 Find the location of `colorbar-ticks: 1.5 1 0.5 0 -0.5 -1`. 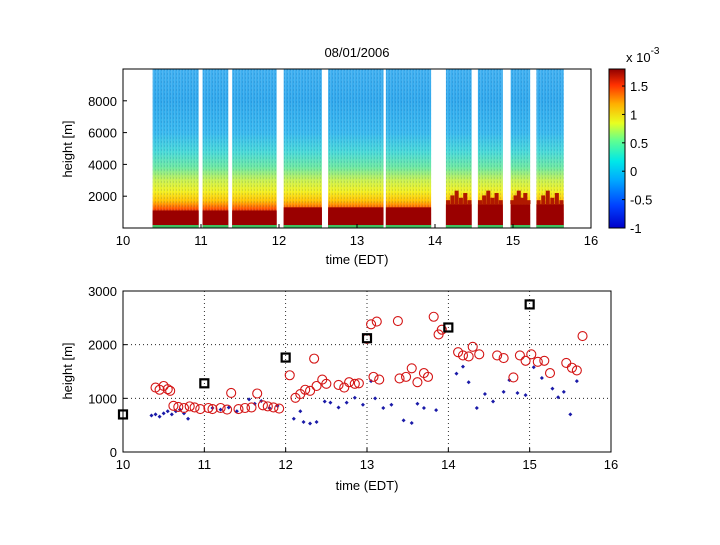

colorbar-ticks: 1.5 1 0.5 0 -0.5 -1 is located at coordinates (637, 157).